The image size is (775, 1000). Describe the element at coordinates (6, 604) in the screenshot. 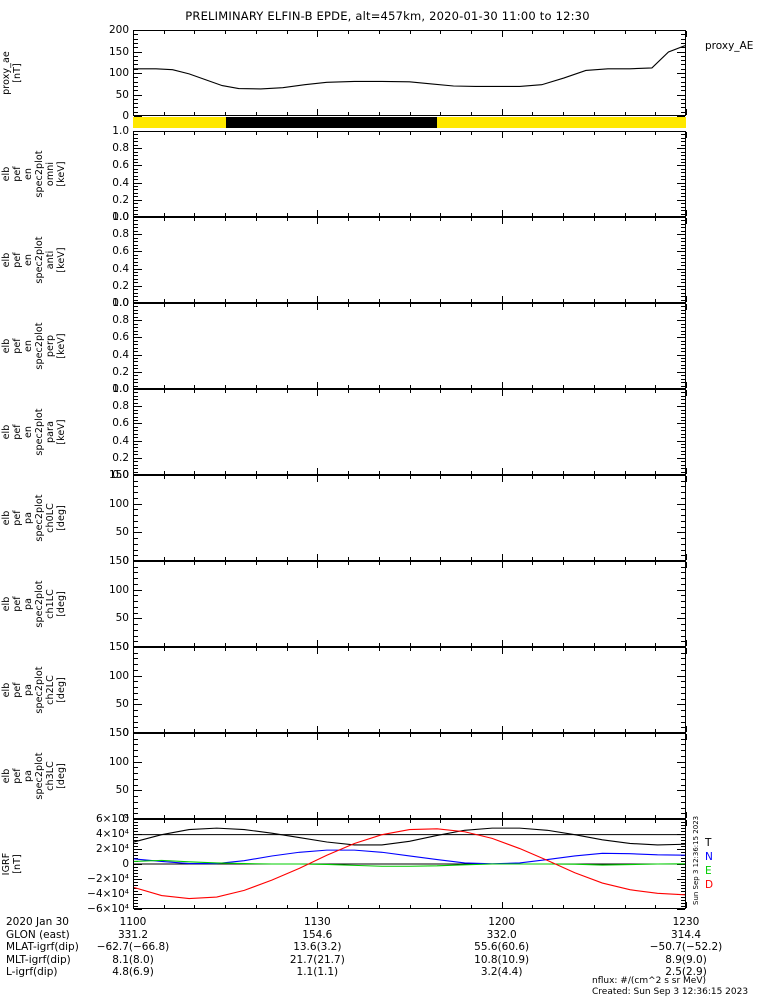

I see `panel-axis-title-word: elb` at that location.